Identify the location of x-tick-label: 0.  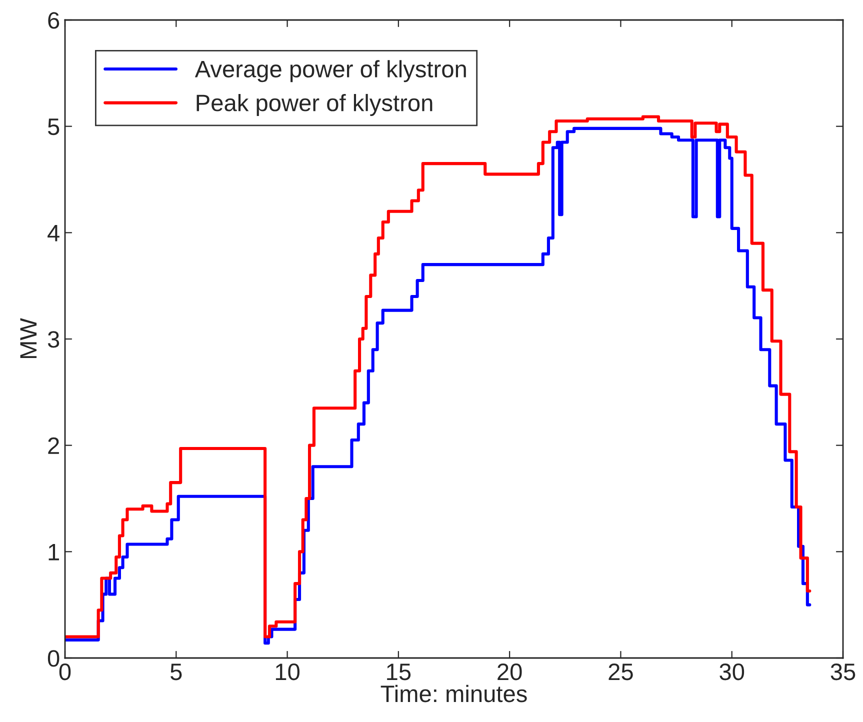
(65, 671).